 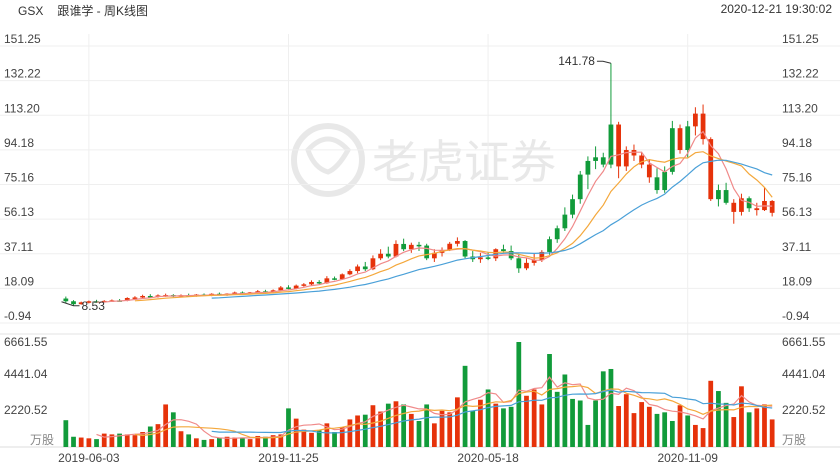 I want to click on svg-text: 老虎证券, so click(x=464, y=162).